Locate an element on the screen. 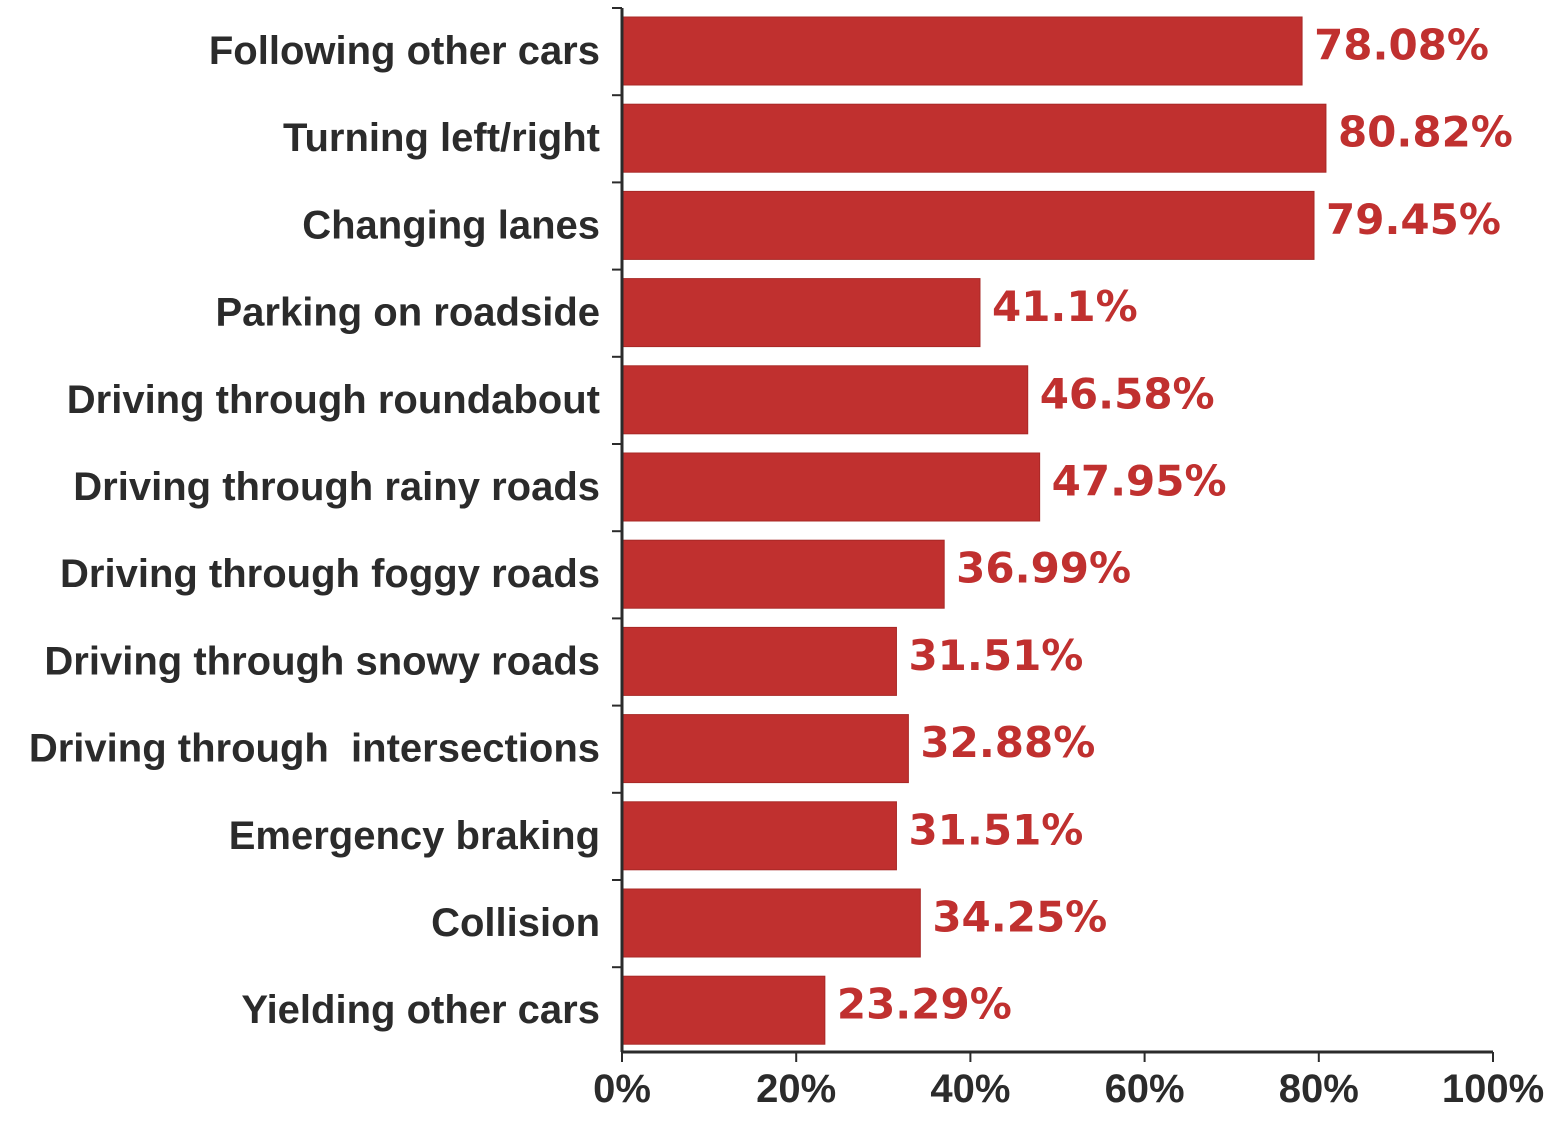  category-label: Emergency braking is located at coordinates (414, 836).